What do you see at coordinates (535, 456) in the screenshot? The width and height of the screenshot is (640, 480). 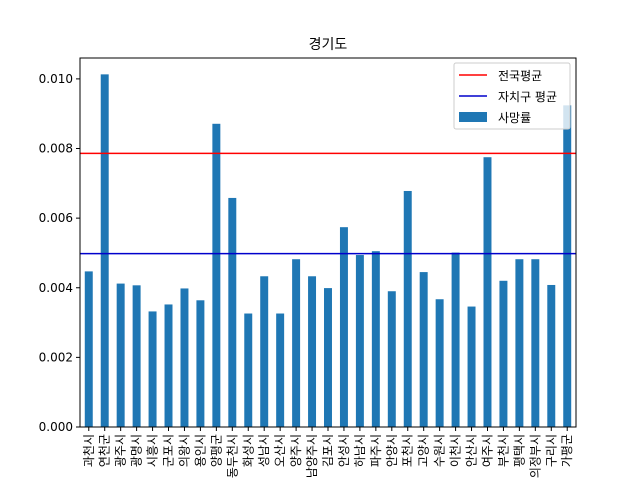 I see `x-tick-label: 의정부시` at bounding box center [535, 456].